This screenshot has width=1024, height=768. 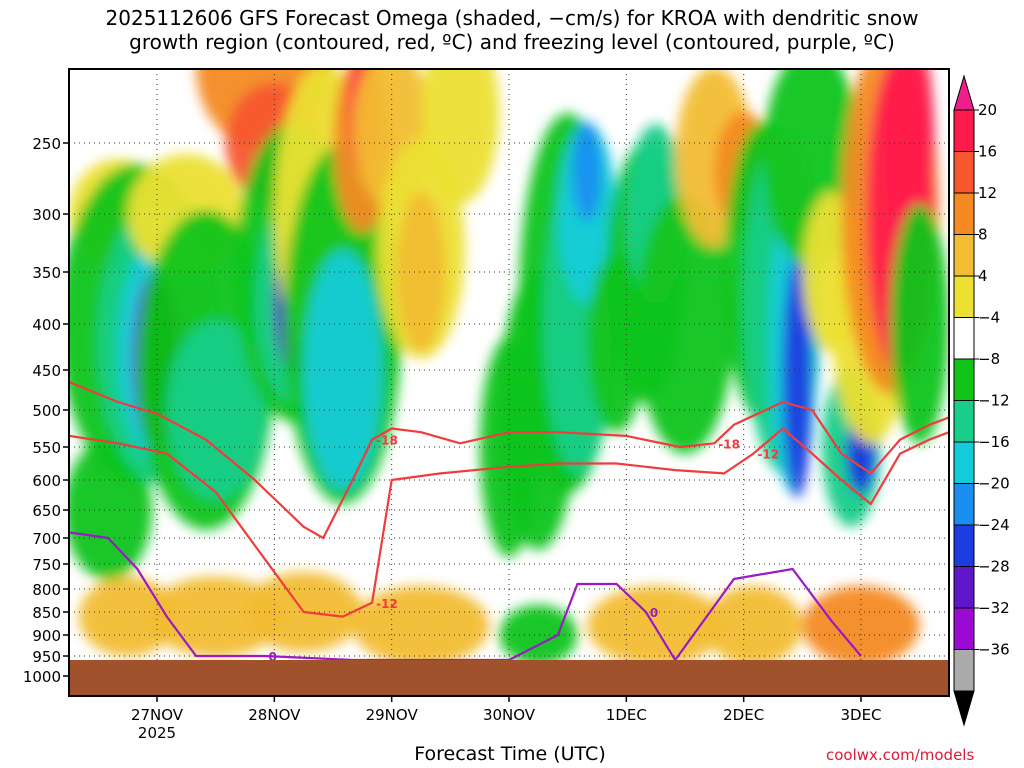 I want to click on y-tick-label-250: 250, so click(x=46, y=144).